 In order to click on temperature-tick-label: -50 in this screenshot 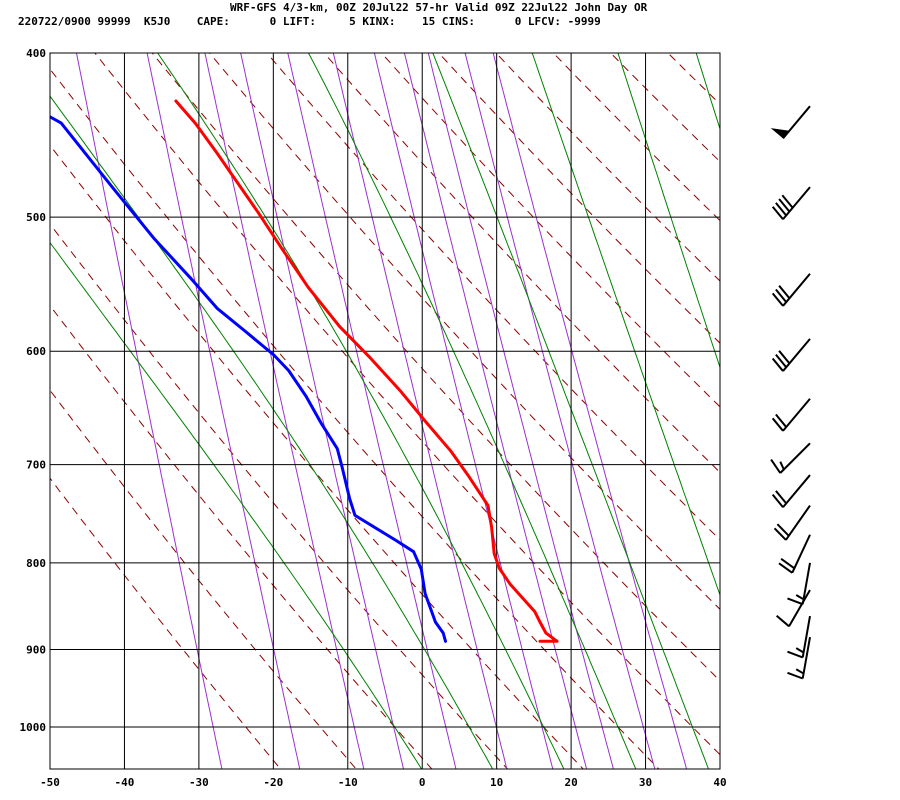, I will do `click(50, 782)`.